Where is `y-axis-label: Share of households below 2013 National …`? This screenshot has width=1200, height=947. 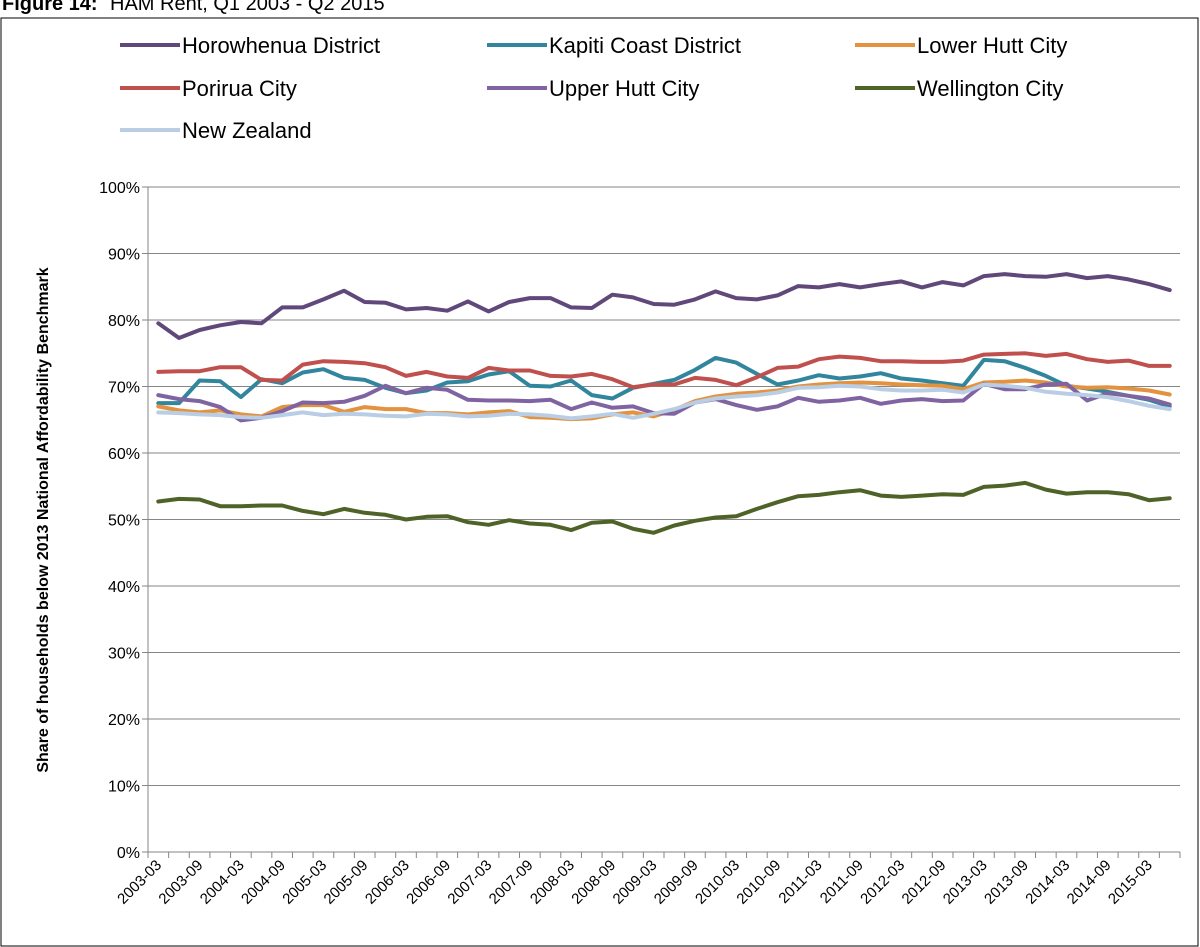 y-axis-label: Share of households below 2013 National … is located at coordinates (43, 519).